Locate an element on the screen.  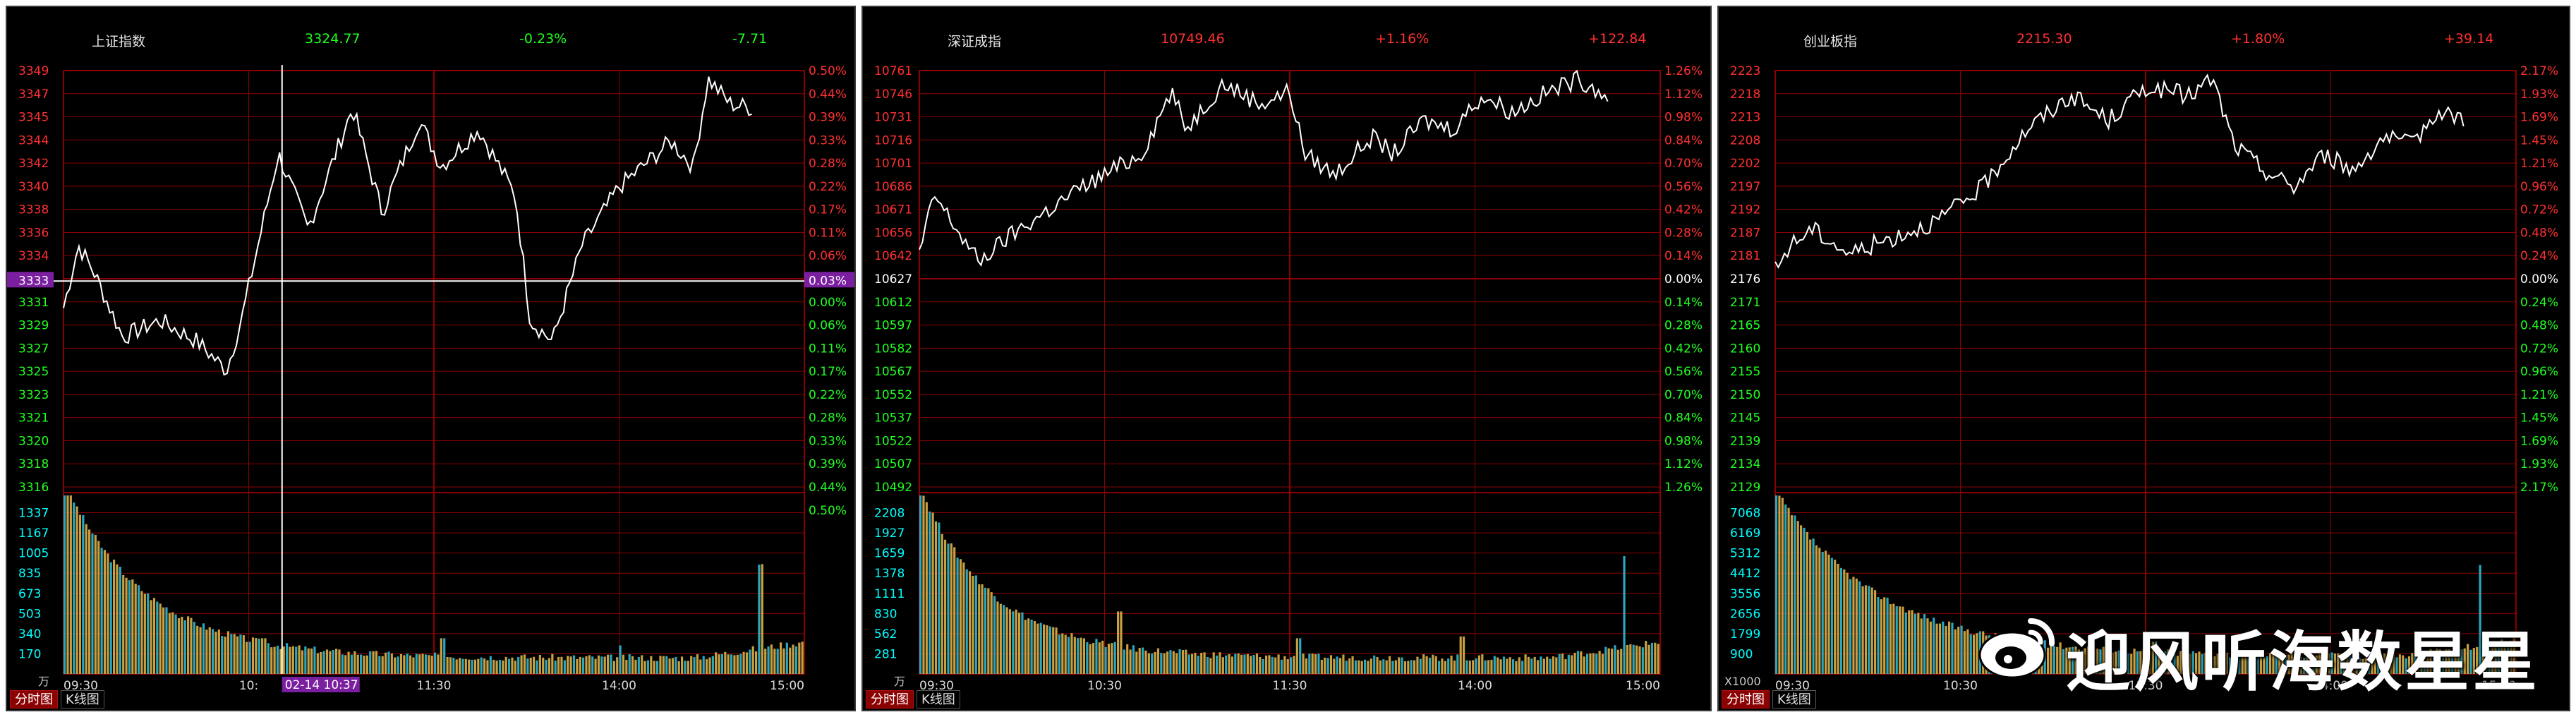
change-pct: +1.80% is located at coordinates (2258, 39).